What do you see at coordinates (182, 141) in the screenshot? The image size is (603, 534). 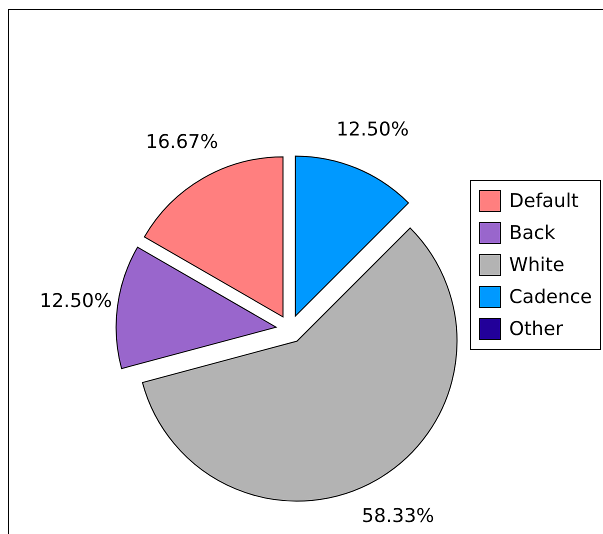 I see `data-label: 16.67%` at bounding box center [182, 141].